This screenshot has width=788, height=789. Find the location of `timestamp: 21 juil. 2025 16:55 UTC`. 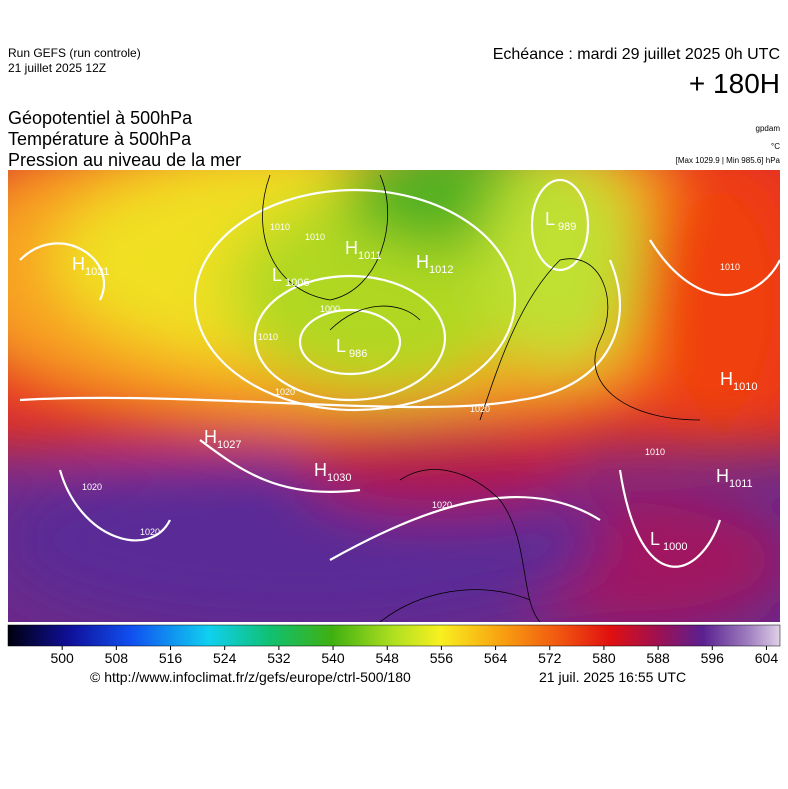

timestamp: 21 juil. 2025 16:55 UTC is located at coordinates (613, 677).